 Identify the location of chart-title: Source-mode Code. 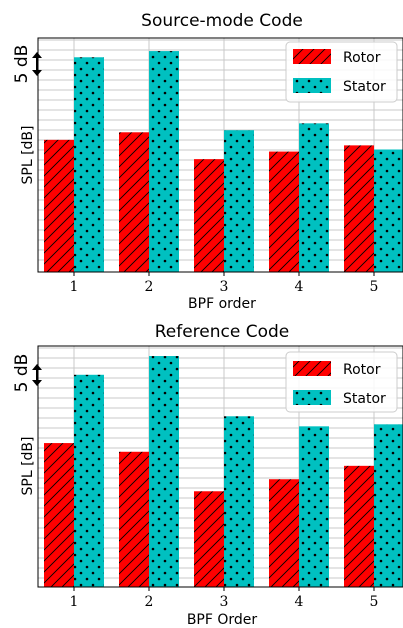
(222, 21).